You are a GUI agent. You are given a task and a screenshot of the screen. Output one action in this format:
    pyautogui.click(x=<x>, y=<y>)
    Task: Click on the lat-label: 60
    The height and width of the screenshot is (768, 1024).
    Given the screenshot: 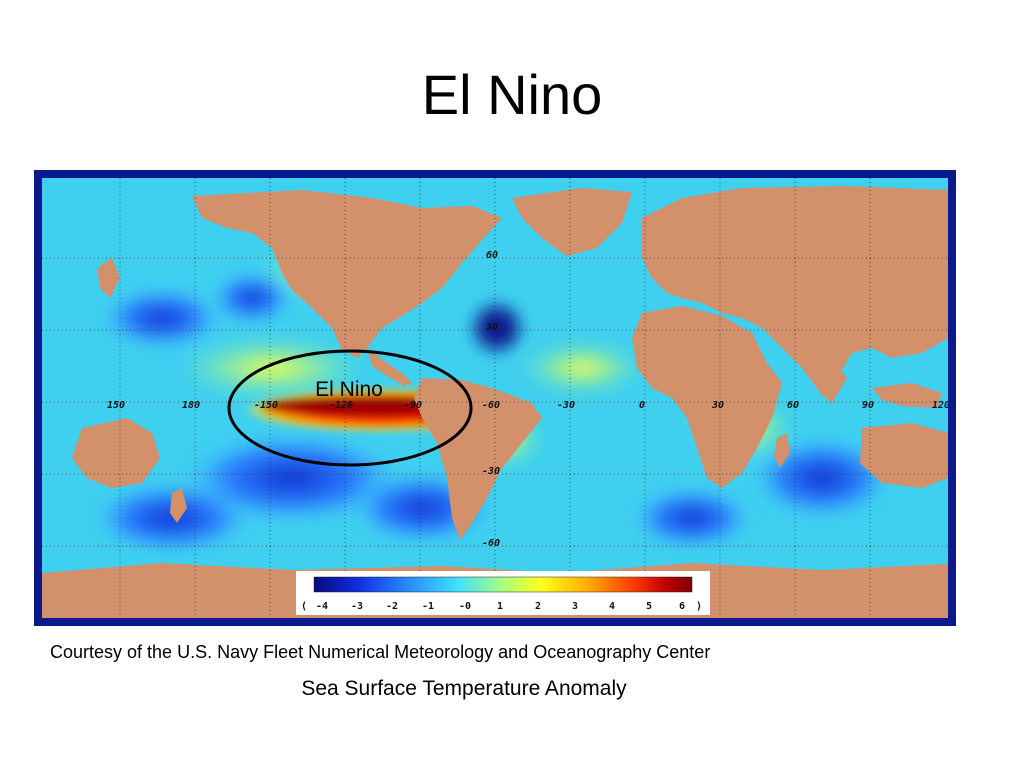 What is the action you would take?
    pyautogui.click(x=492, y=255)
    